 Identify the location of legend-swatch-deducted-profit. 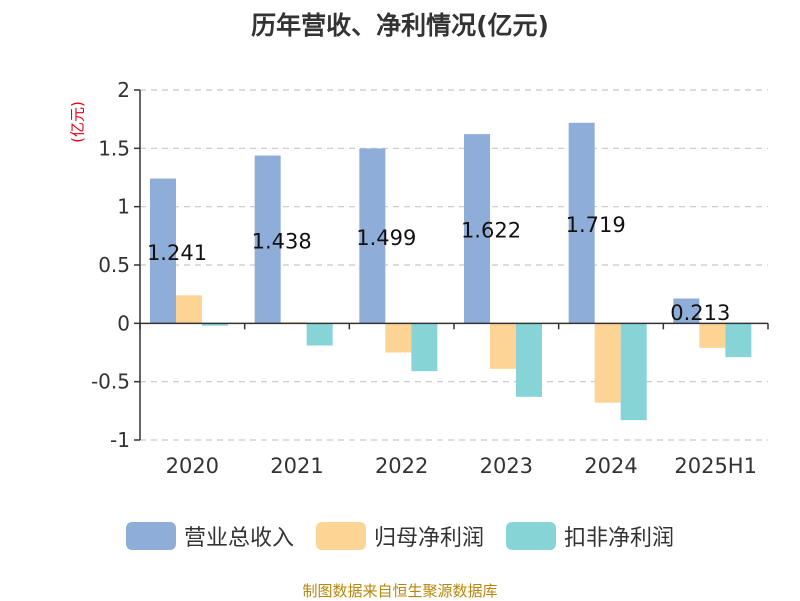
(531, 536).